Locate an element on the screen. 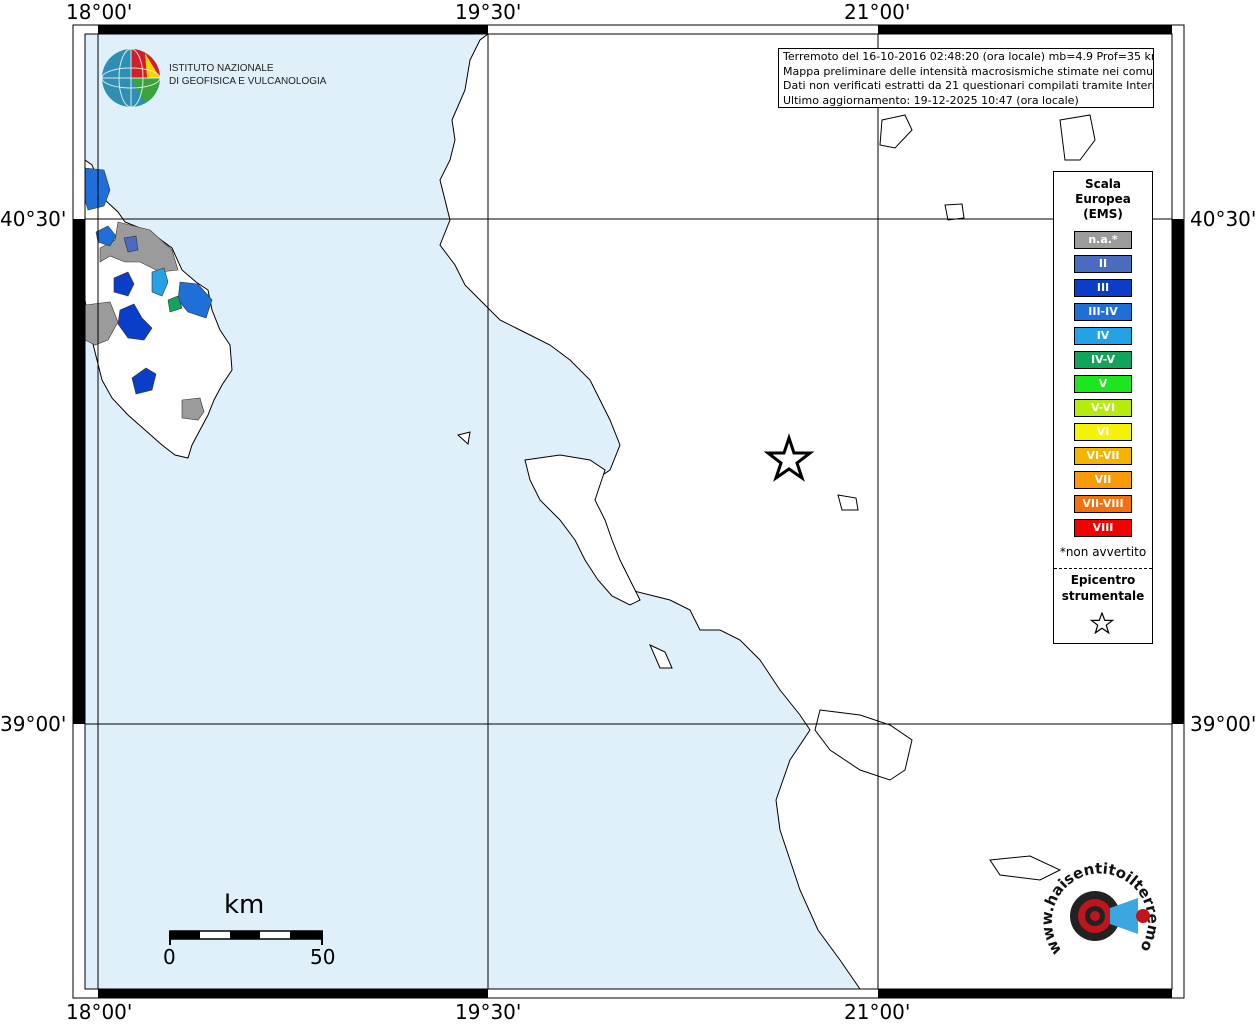 The width and height of the screenshot is (1255, 1024). legend-item: VII is located at coordinates (1103, 480).